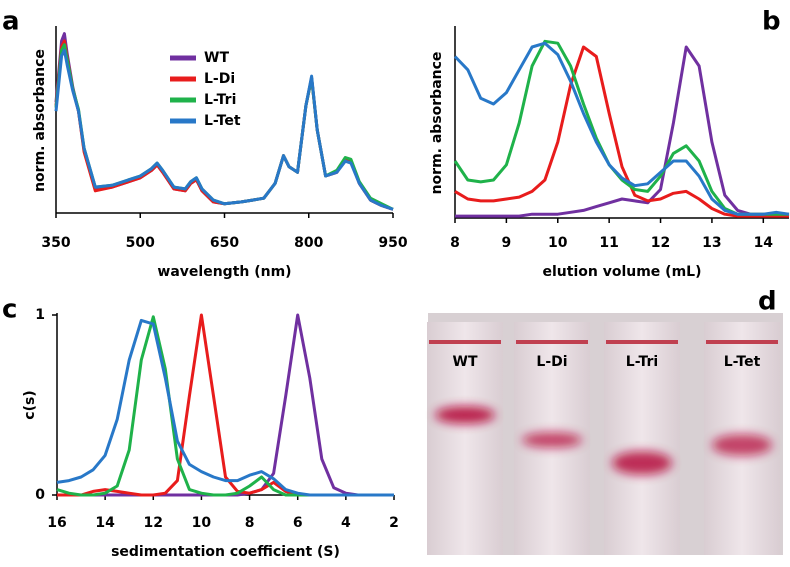  I want to click on panel-letter: a, so click(11, 22).